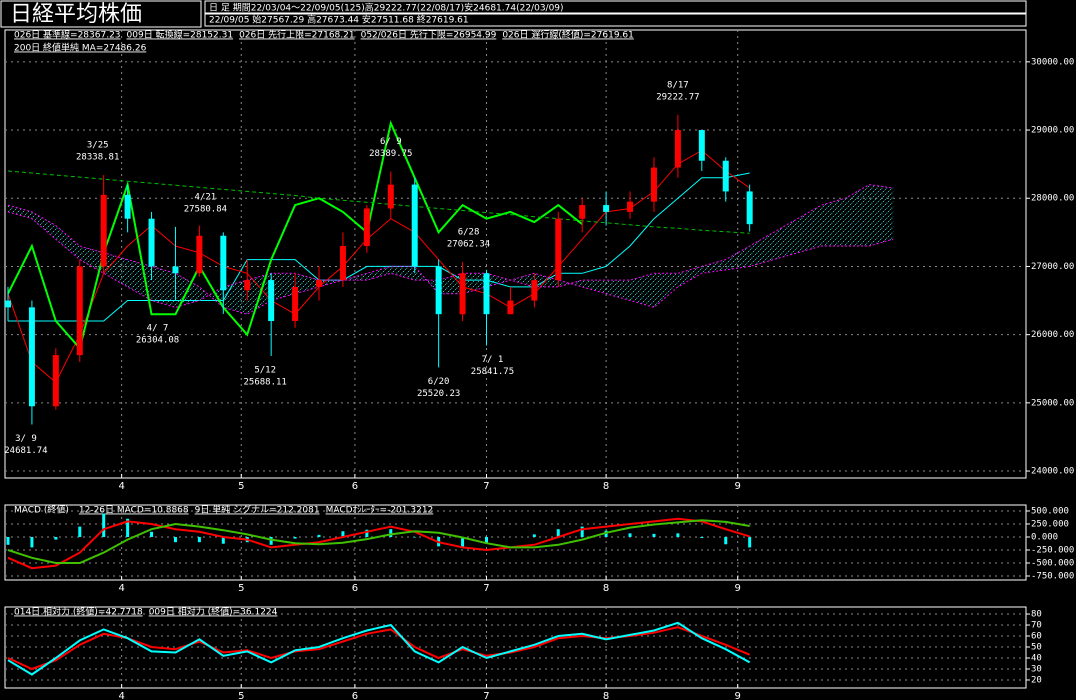  What do you see at coordinates (439, 382) in the screenshot?
I see `annotation-date: 6/20` at bounding box center [439, 382].